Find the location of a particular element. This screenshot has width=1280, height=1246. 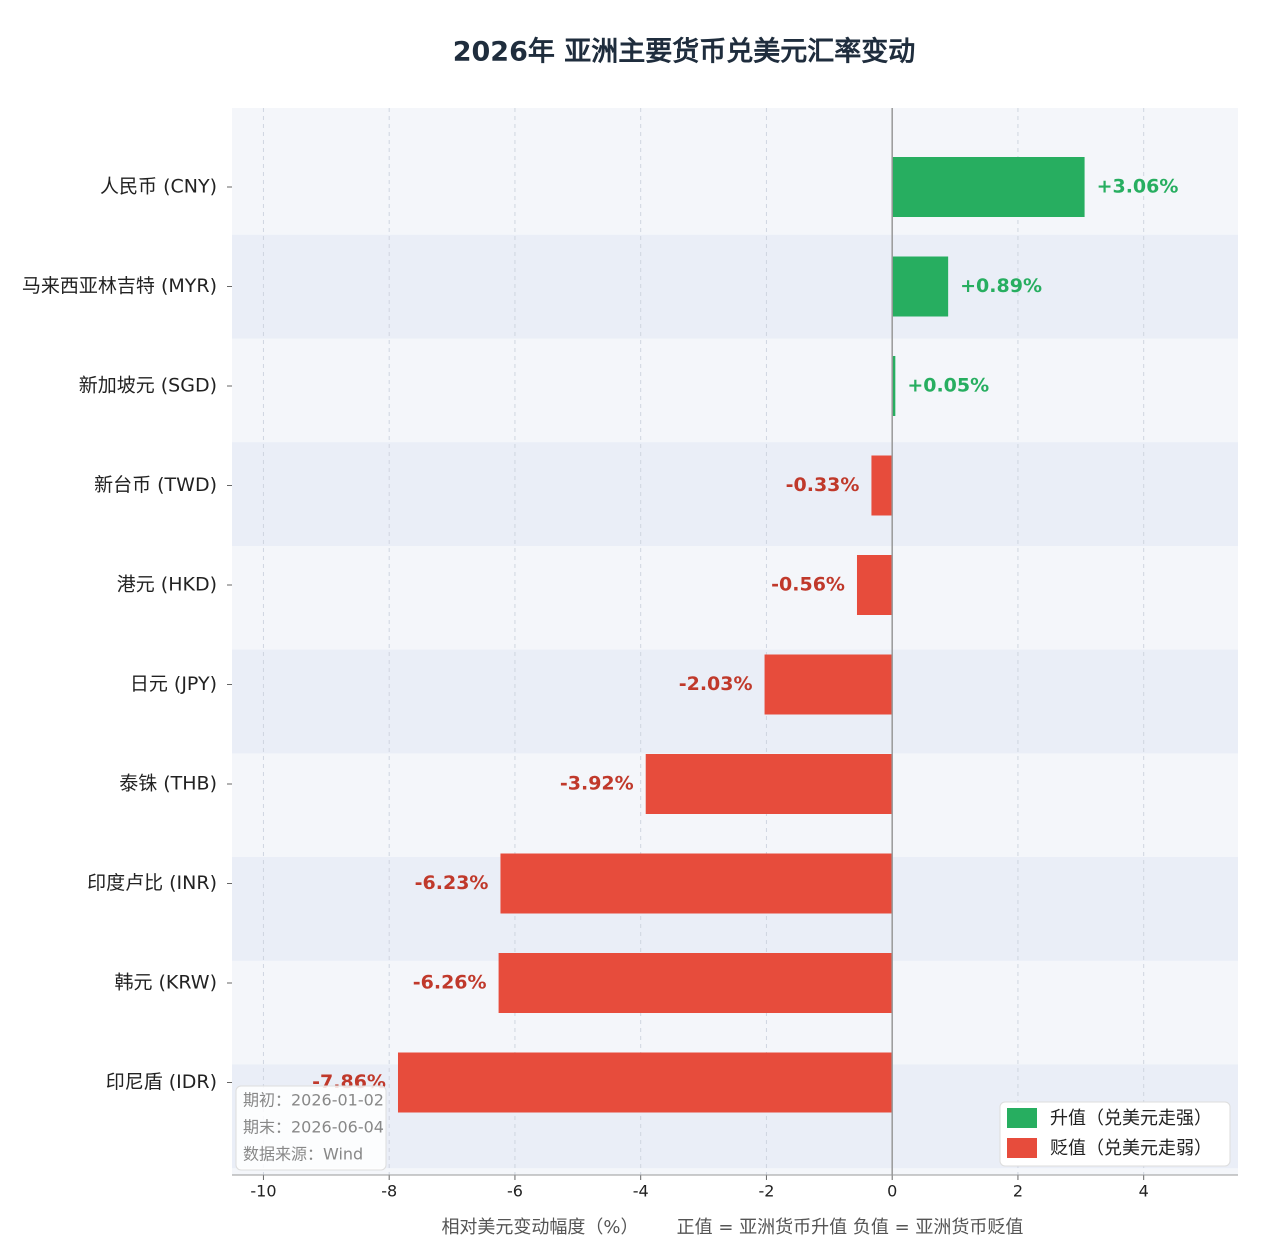

y-tick-label: 韩元 (KRW) is located at coordinates (165, 983).